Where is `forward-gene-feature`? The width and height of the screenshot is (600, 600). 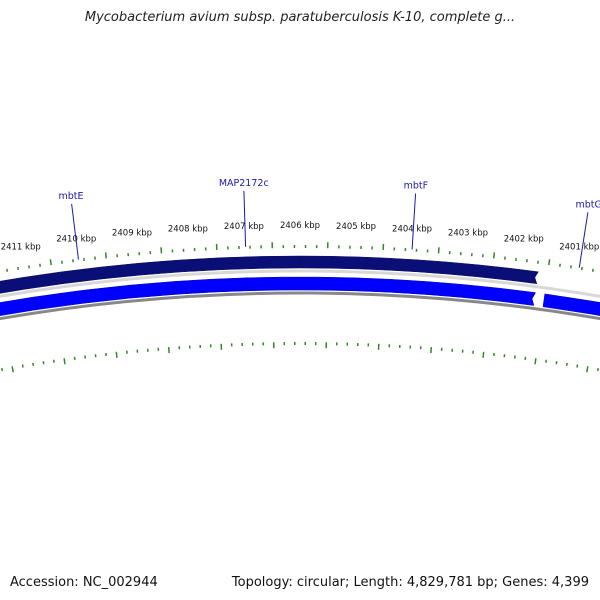
forward-gene-feature is located at coordinates (419, 270).